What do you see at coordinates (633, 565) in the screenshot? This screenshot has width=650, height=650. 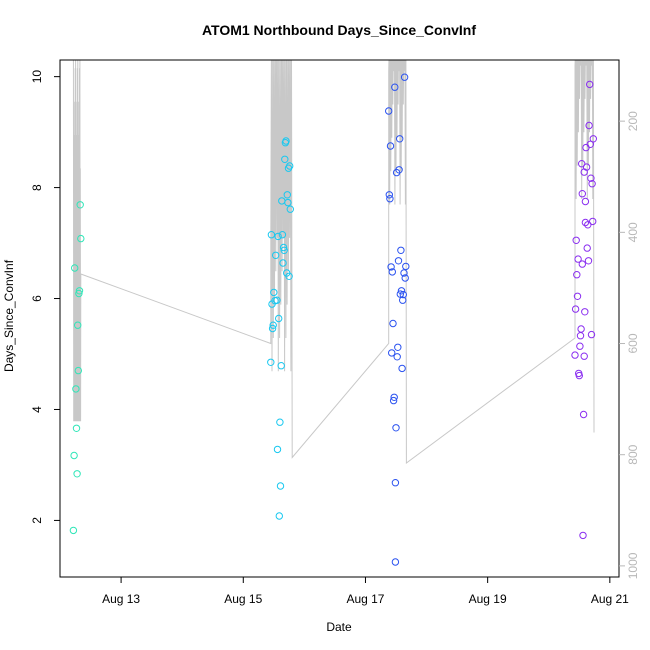 I see `secondary-y-tick-label: 1000` at bounding box center [633, 565].